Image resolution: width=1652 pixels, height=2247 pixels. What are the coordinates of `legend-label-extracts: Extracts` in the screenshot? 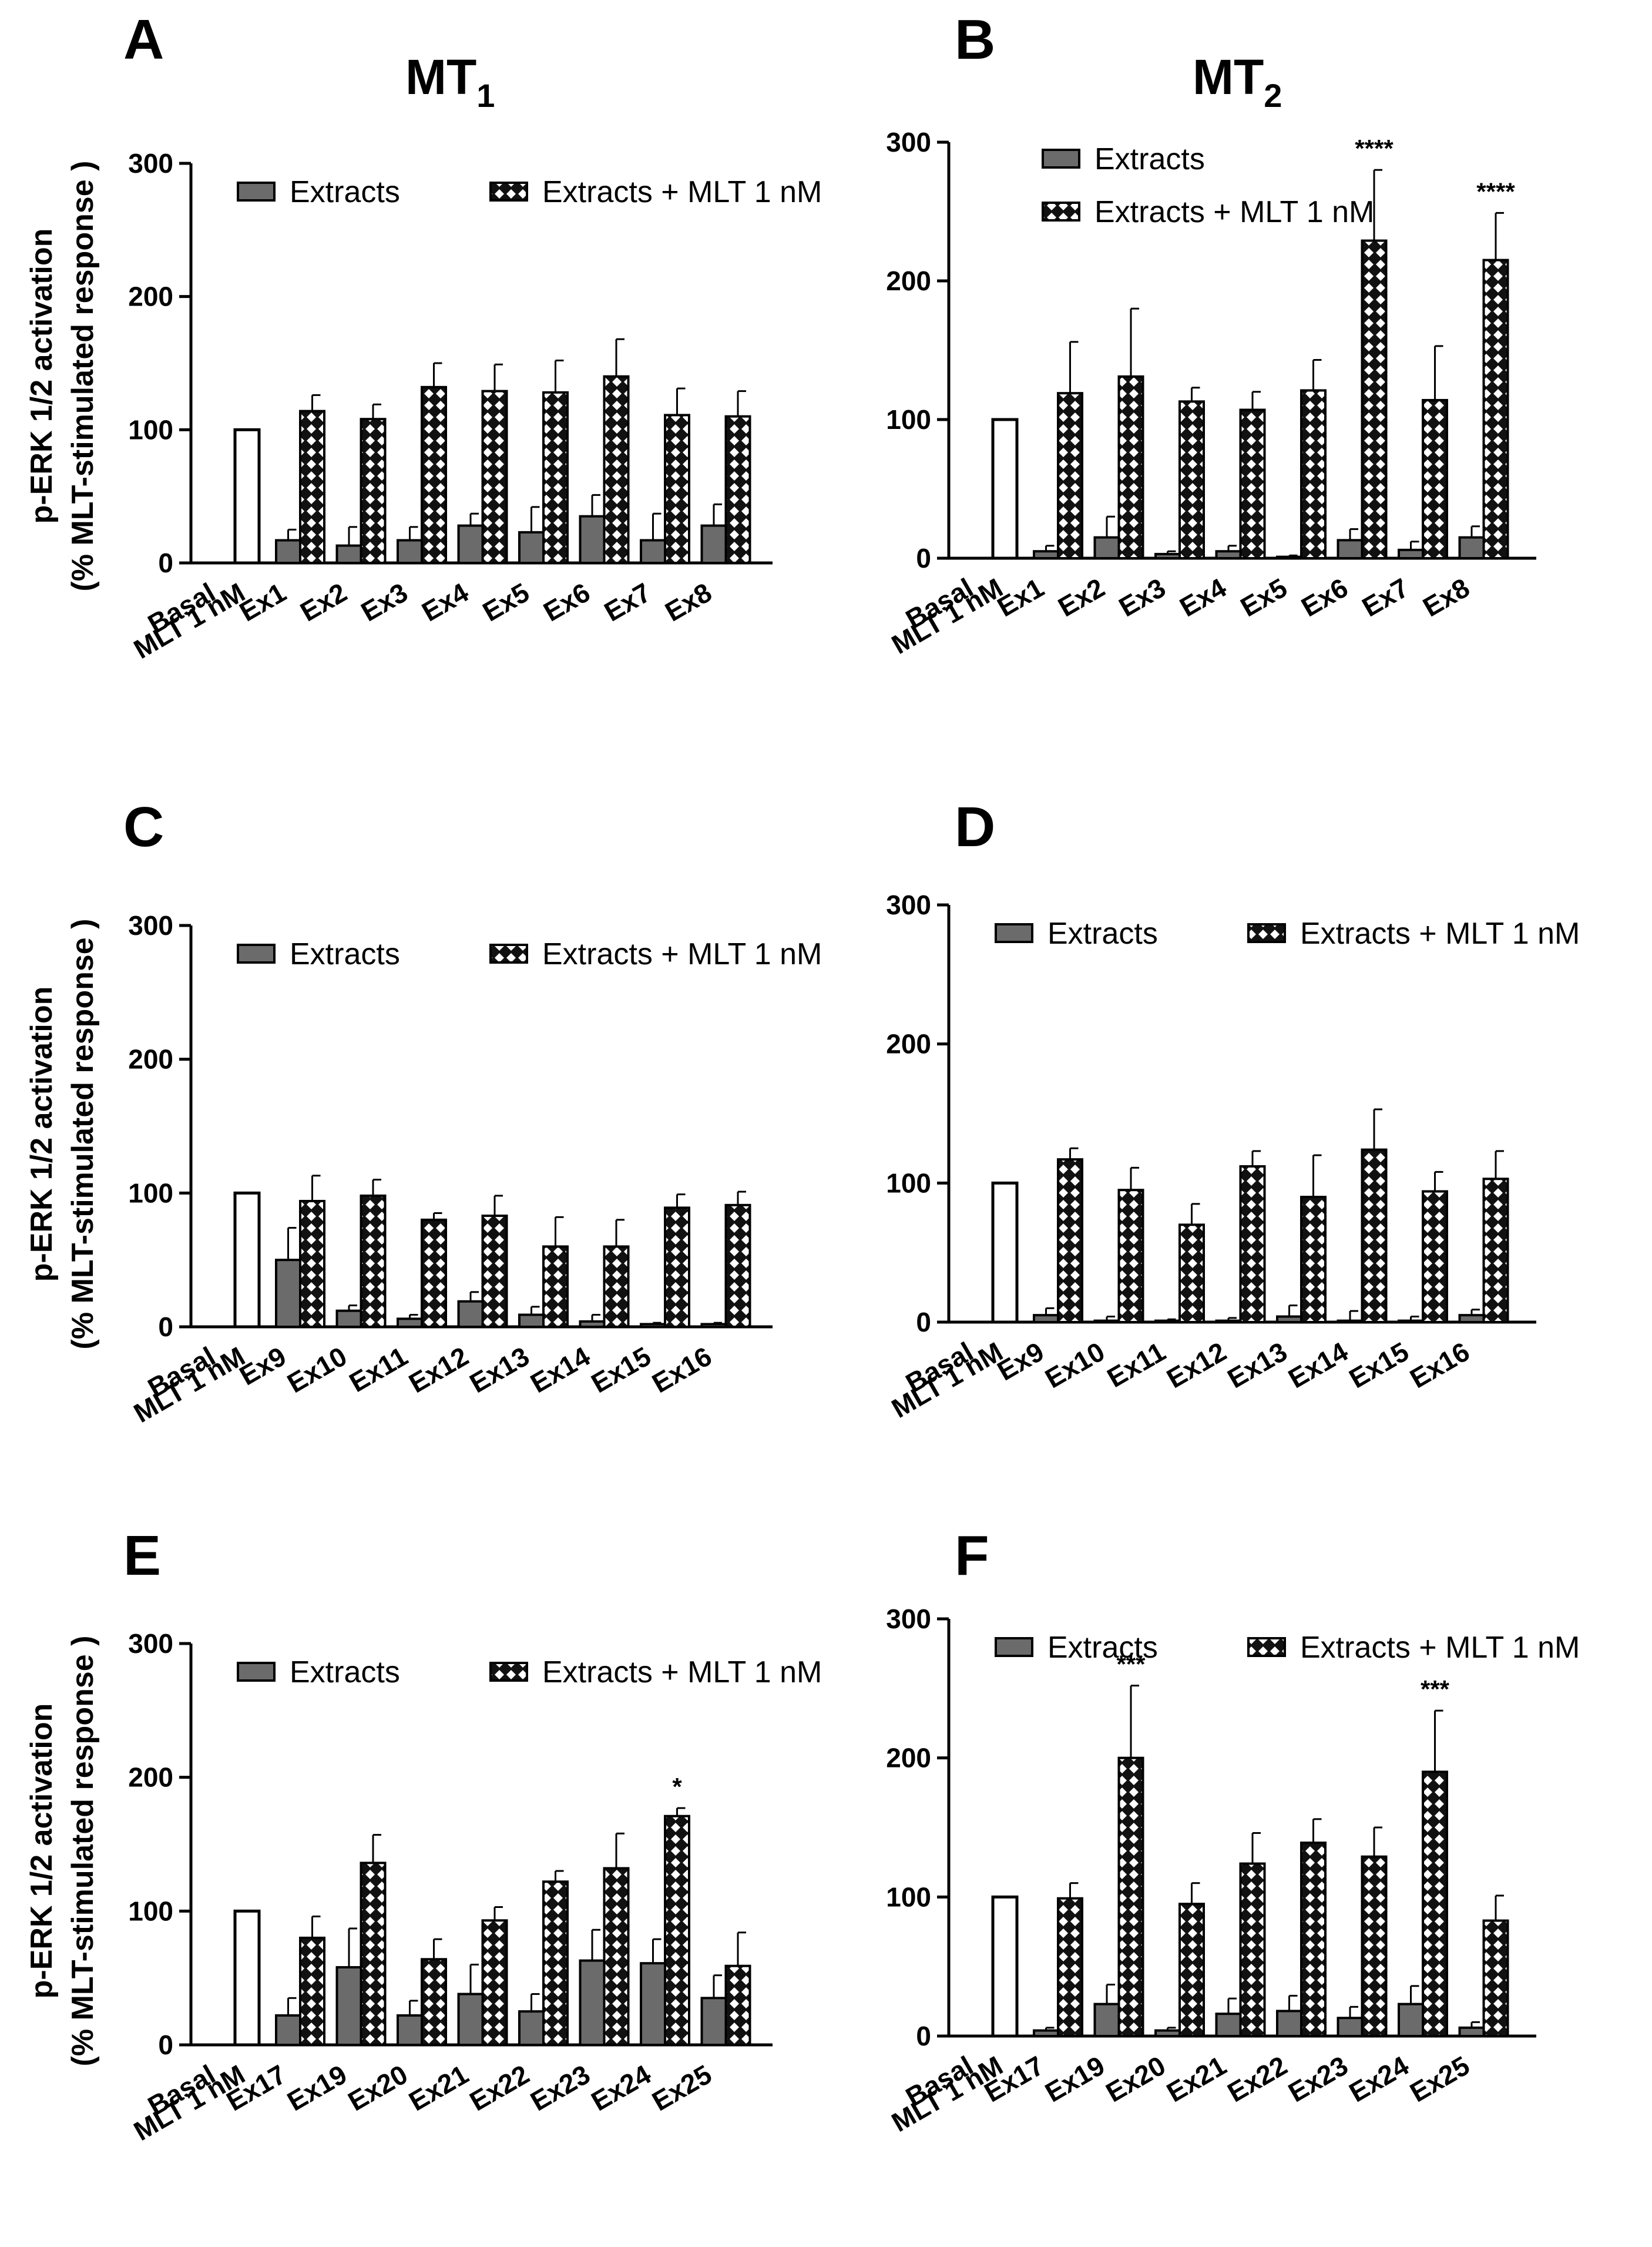 It's located at (1102, 1648).